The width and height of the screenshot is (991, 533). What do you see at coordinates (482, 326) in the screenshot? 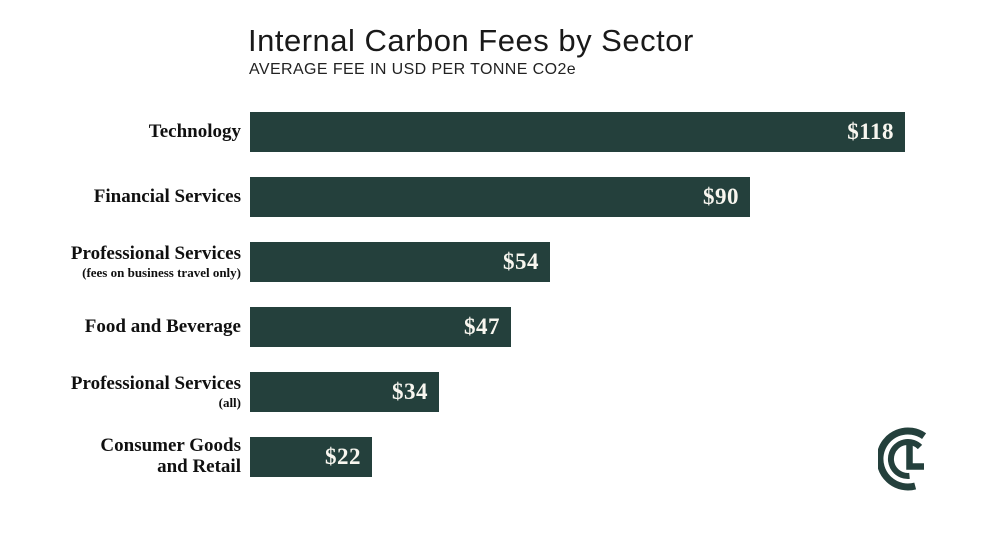
I see `bar-value-label: $47` at bounding box center [482, 326].